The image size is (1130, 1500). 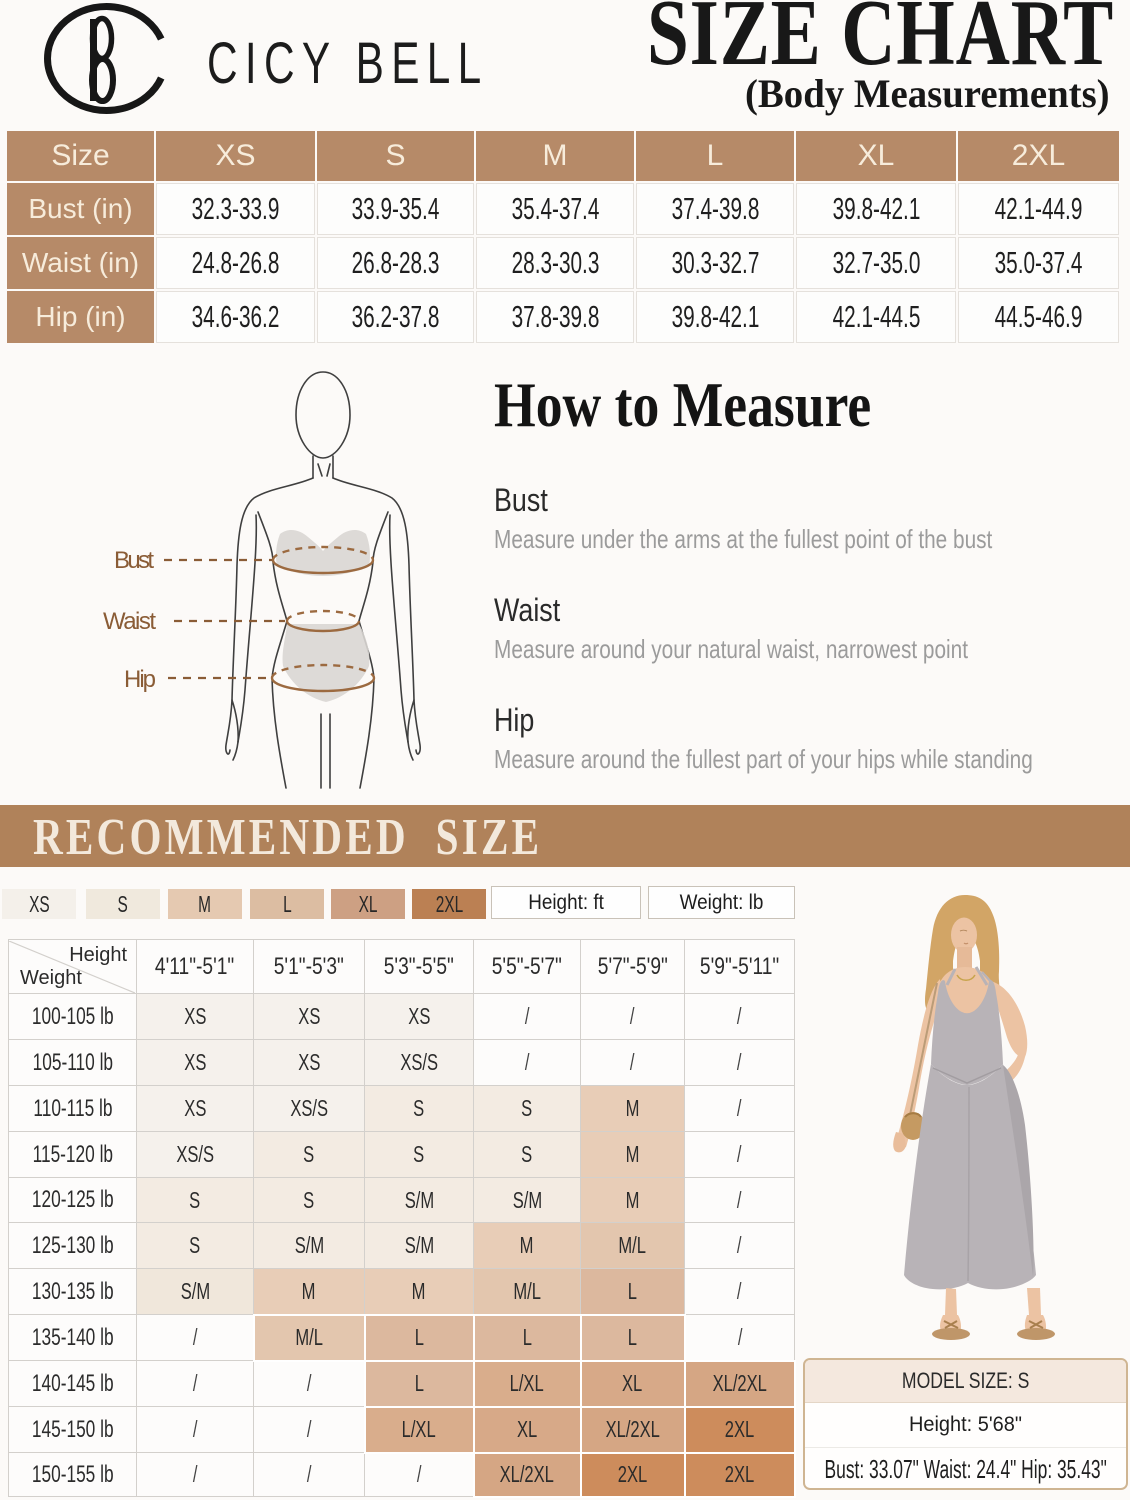 I want to click on svg-text: Bust, so click(x=134, y=560).